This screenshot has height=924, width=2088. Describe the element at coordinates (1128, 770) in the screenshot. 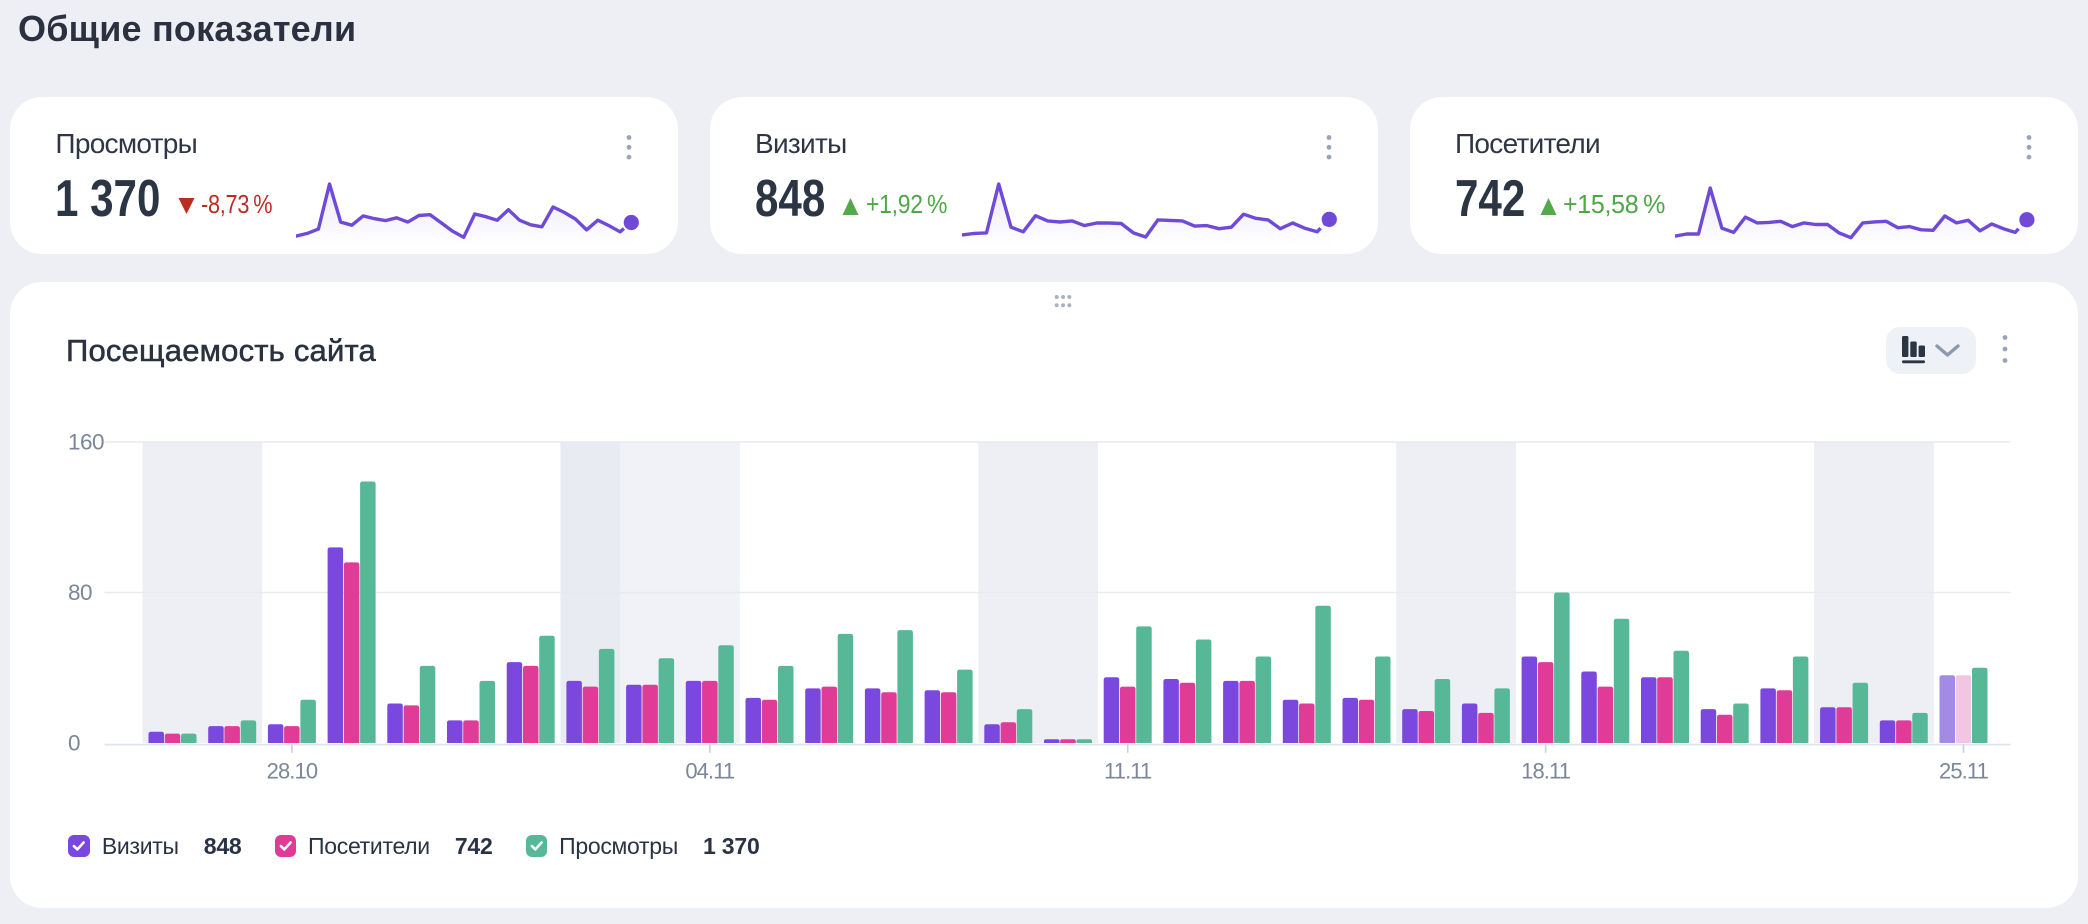

I see `svg-text: 11.11` at that location.